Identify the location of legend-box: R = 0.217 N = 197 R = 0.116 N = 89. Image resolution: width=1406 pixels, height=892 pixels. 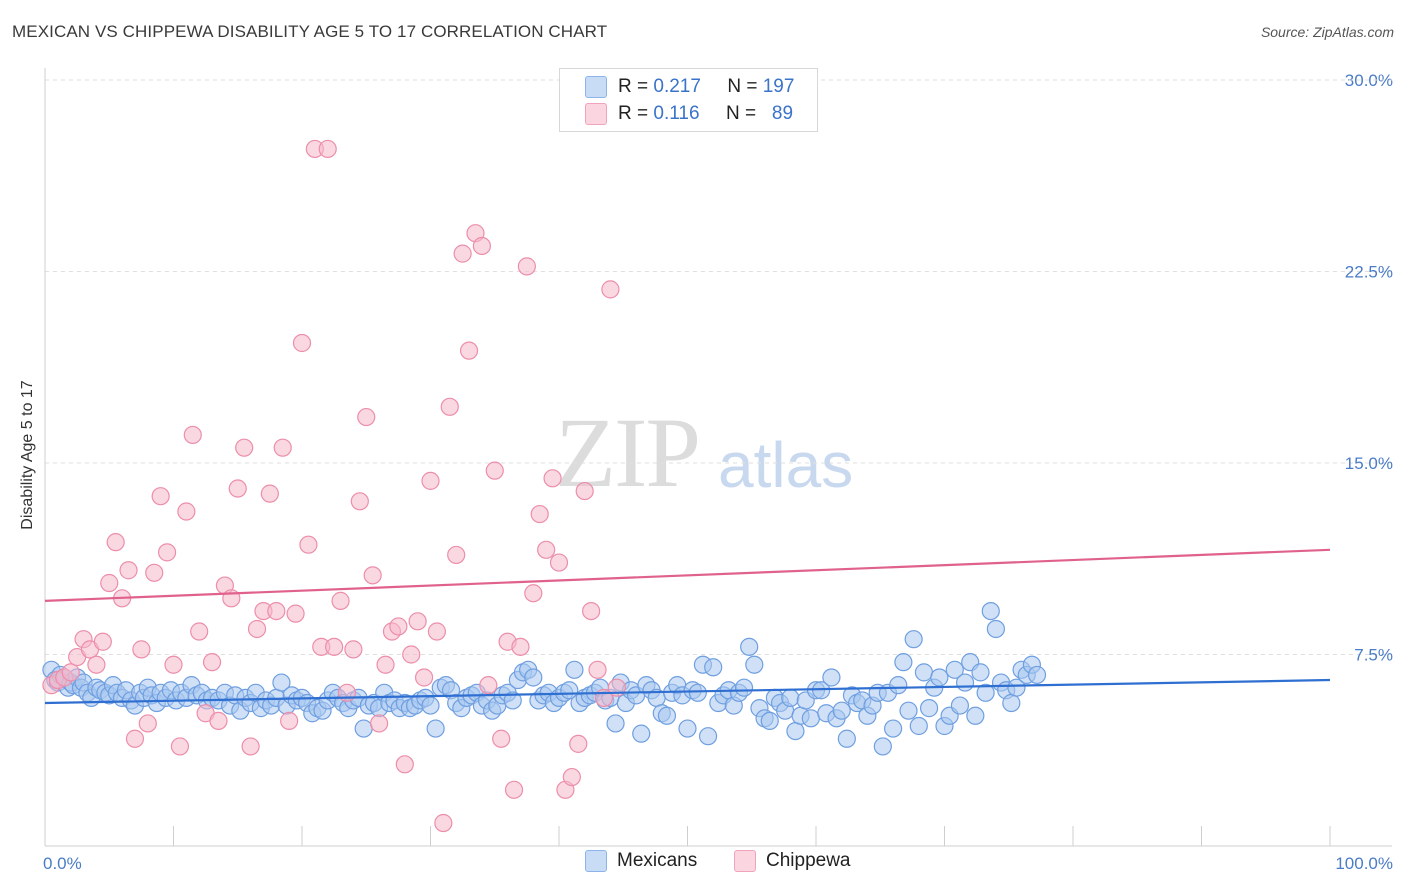
(688, 100).